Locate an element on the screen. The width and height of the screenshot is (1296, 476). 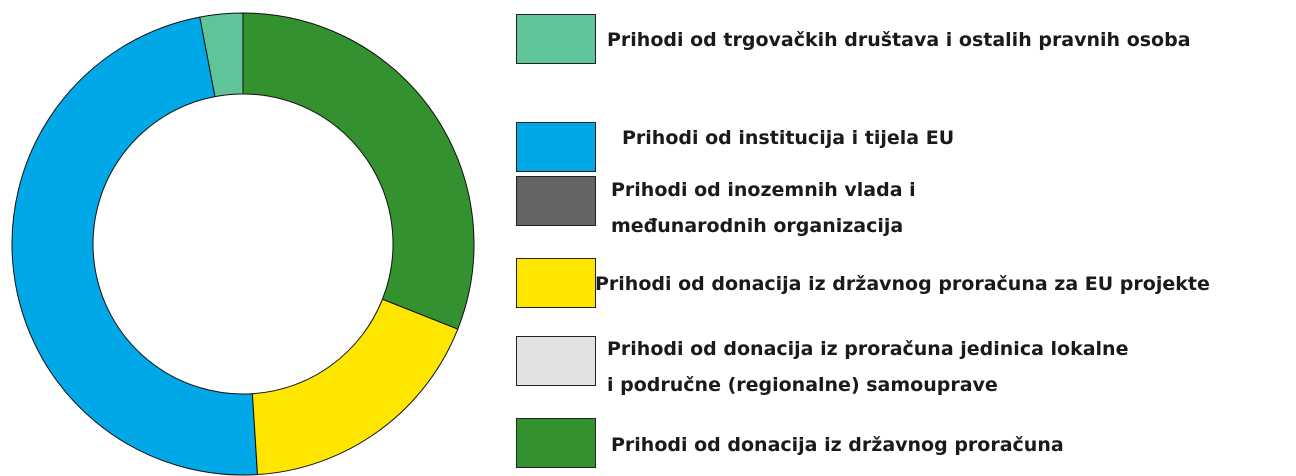
legend-label: Prihodi od institucija i tijela EU is located at coordinates (788, 138).